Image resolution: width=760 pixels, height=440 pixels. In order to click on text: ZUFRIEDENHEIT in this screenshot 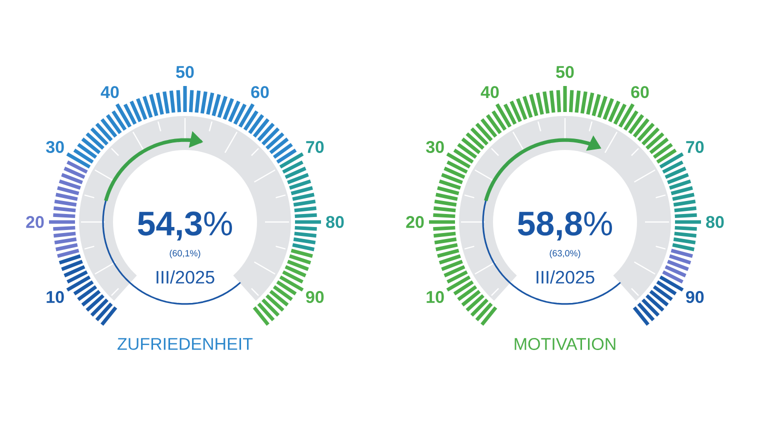, I will do `click(185, 344)`.